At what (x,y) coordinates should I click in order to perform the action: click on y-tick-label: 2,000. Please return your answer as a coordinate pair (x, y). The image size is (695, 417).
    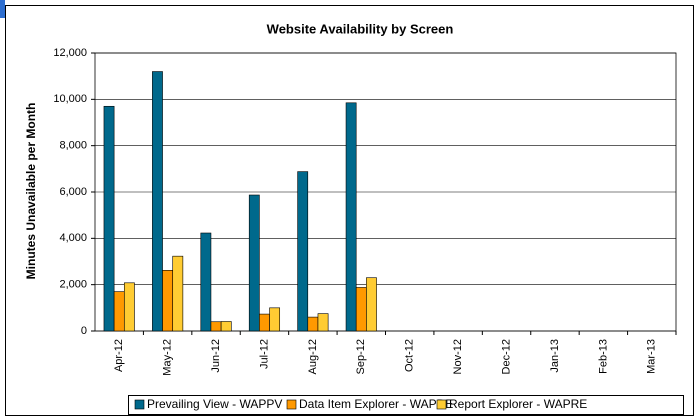
    Looking at the image, I should click on (73, 285).